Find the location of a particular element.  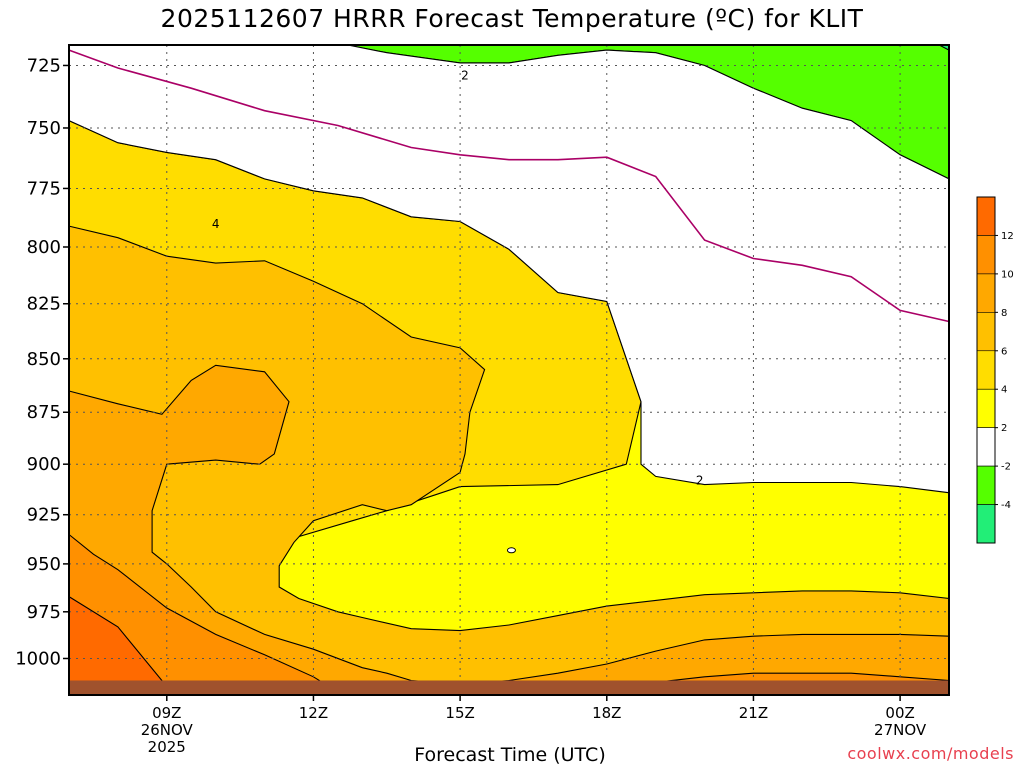

y-tick-label: 725 is located at coordinates (44, 65).